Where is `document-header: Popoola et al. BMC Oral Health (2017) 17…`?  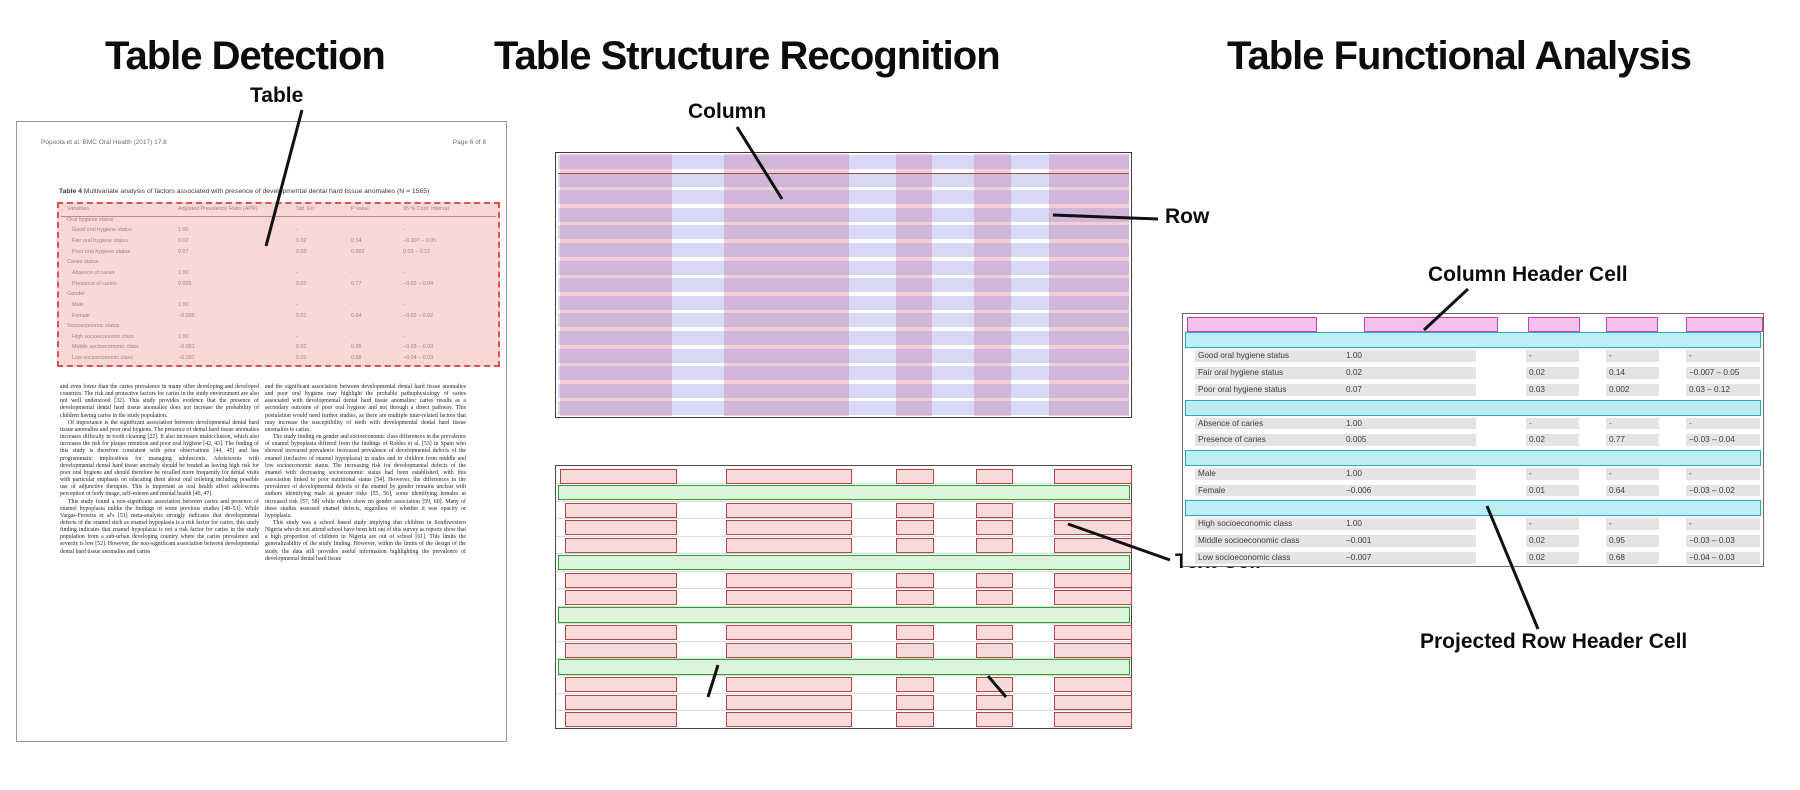
document-header: Popoola et al. BMC Oral Health (2017) 17… is located at coordinates (263, 142).